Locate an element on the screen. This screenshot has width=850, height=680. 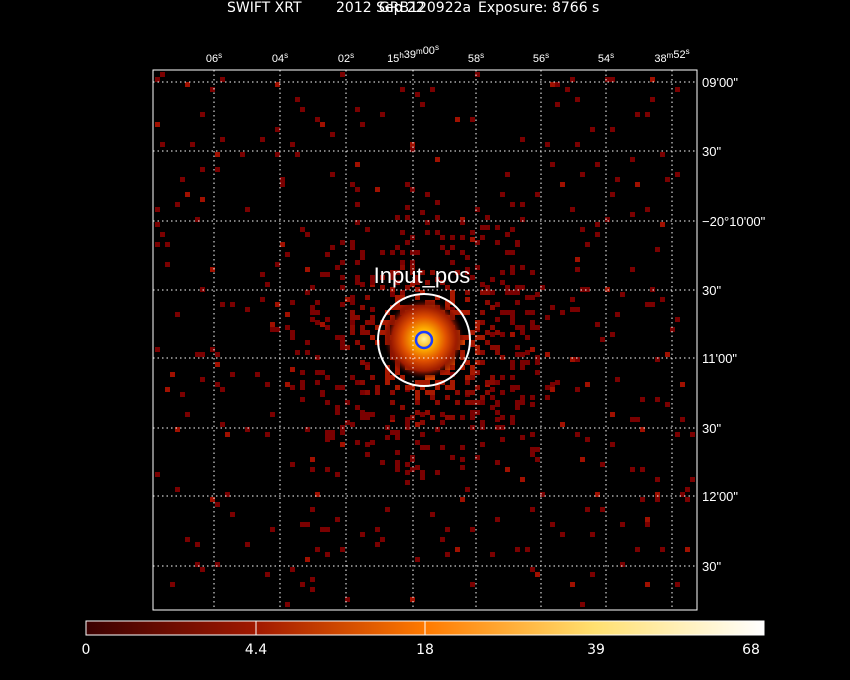
colorbar-tick-0: 0 is located at coordinates (86, 650).